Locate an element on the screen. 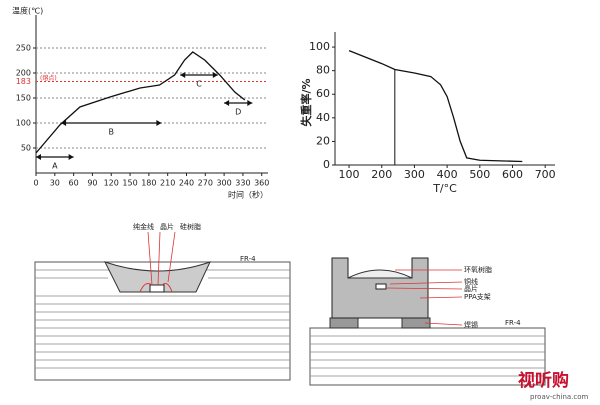 Image resolution: width=600 pixels, height=405 pixels. y-tick-label: 80 is located at coordinates (323, 70).